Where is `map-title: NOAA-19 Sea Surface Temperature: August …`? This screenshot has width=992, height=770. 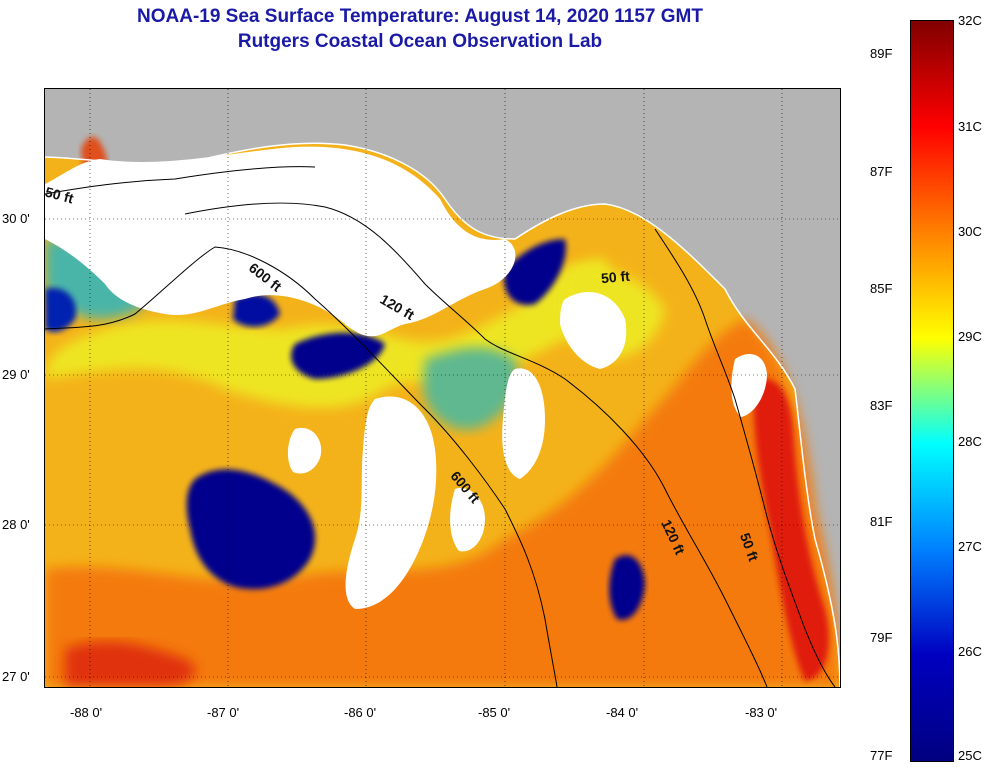
map-title: NOAA-19 Sea Surface Temperature: August … is located at coordinates (420, 16).